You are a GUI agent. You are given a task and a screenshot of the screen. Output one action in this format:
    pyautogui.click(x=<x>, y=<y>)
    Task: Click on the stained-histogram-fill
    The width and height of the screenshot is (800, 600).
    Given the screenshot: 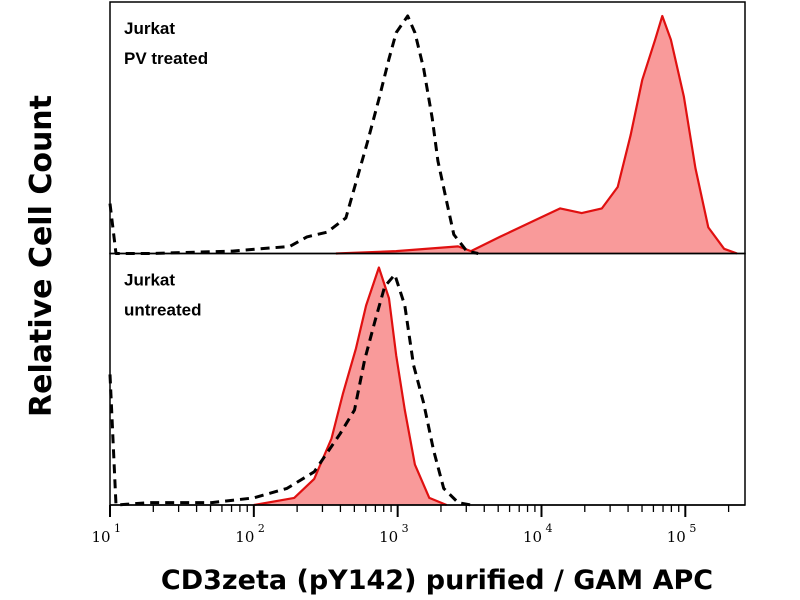 What is the action you would take?
    pyautogui.click(x=350, y=386)
    